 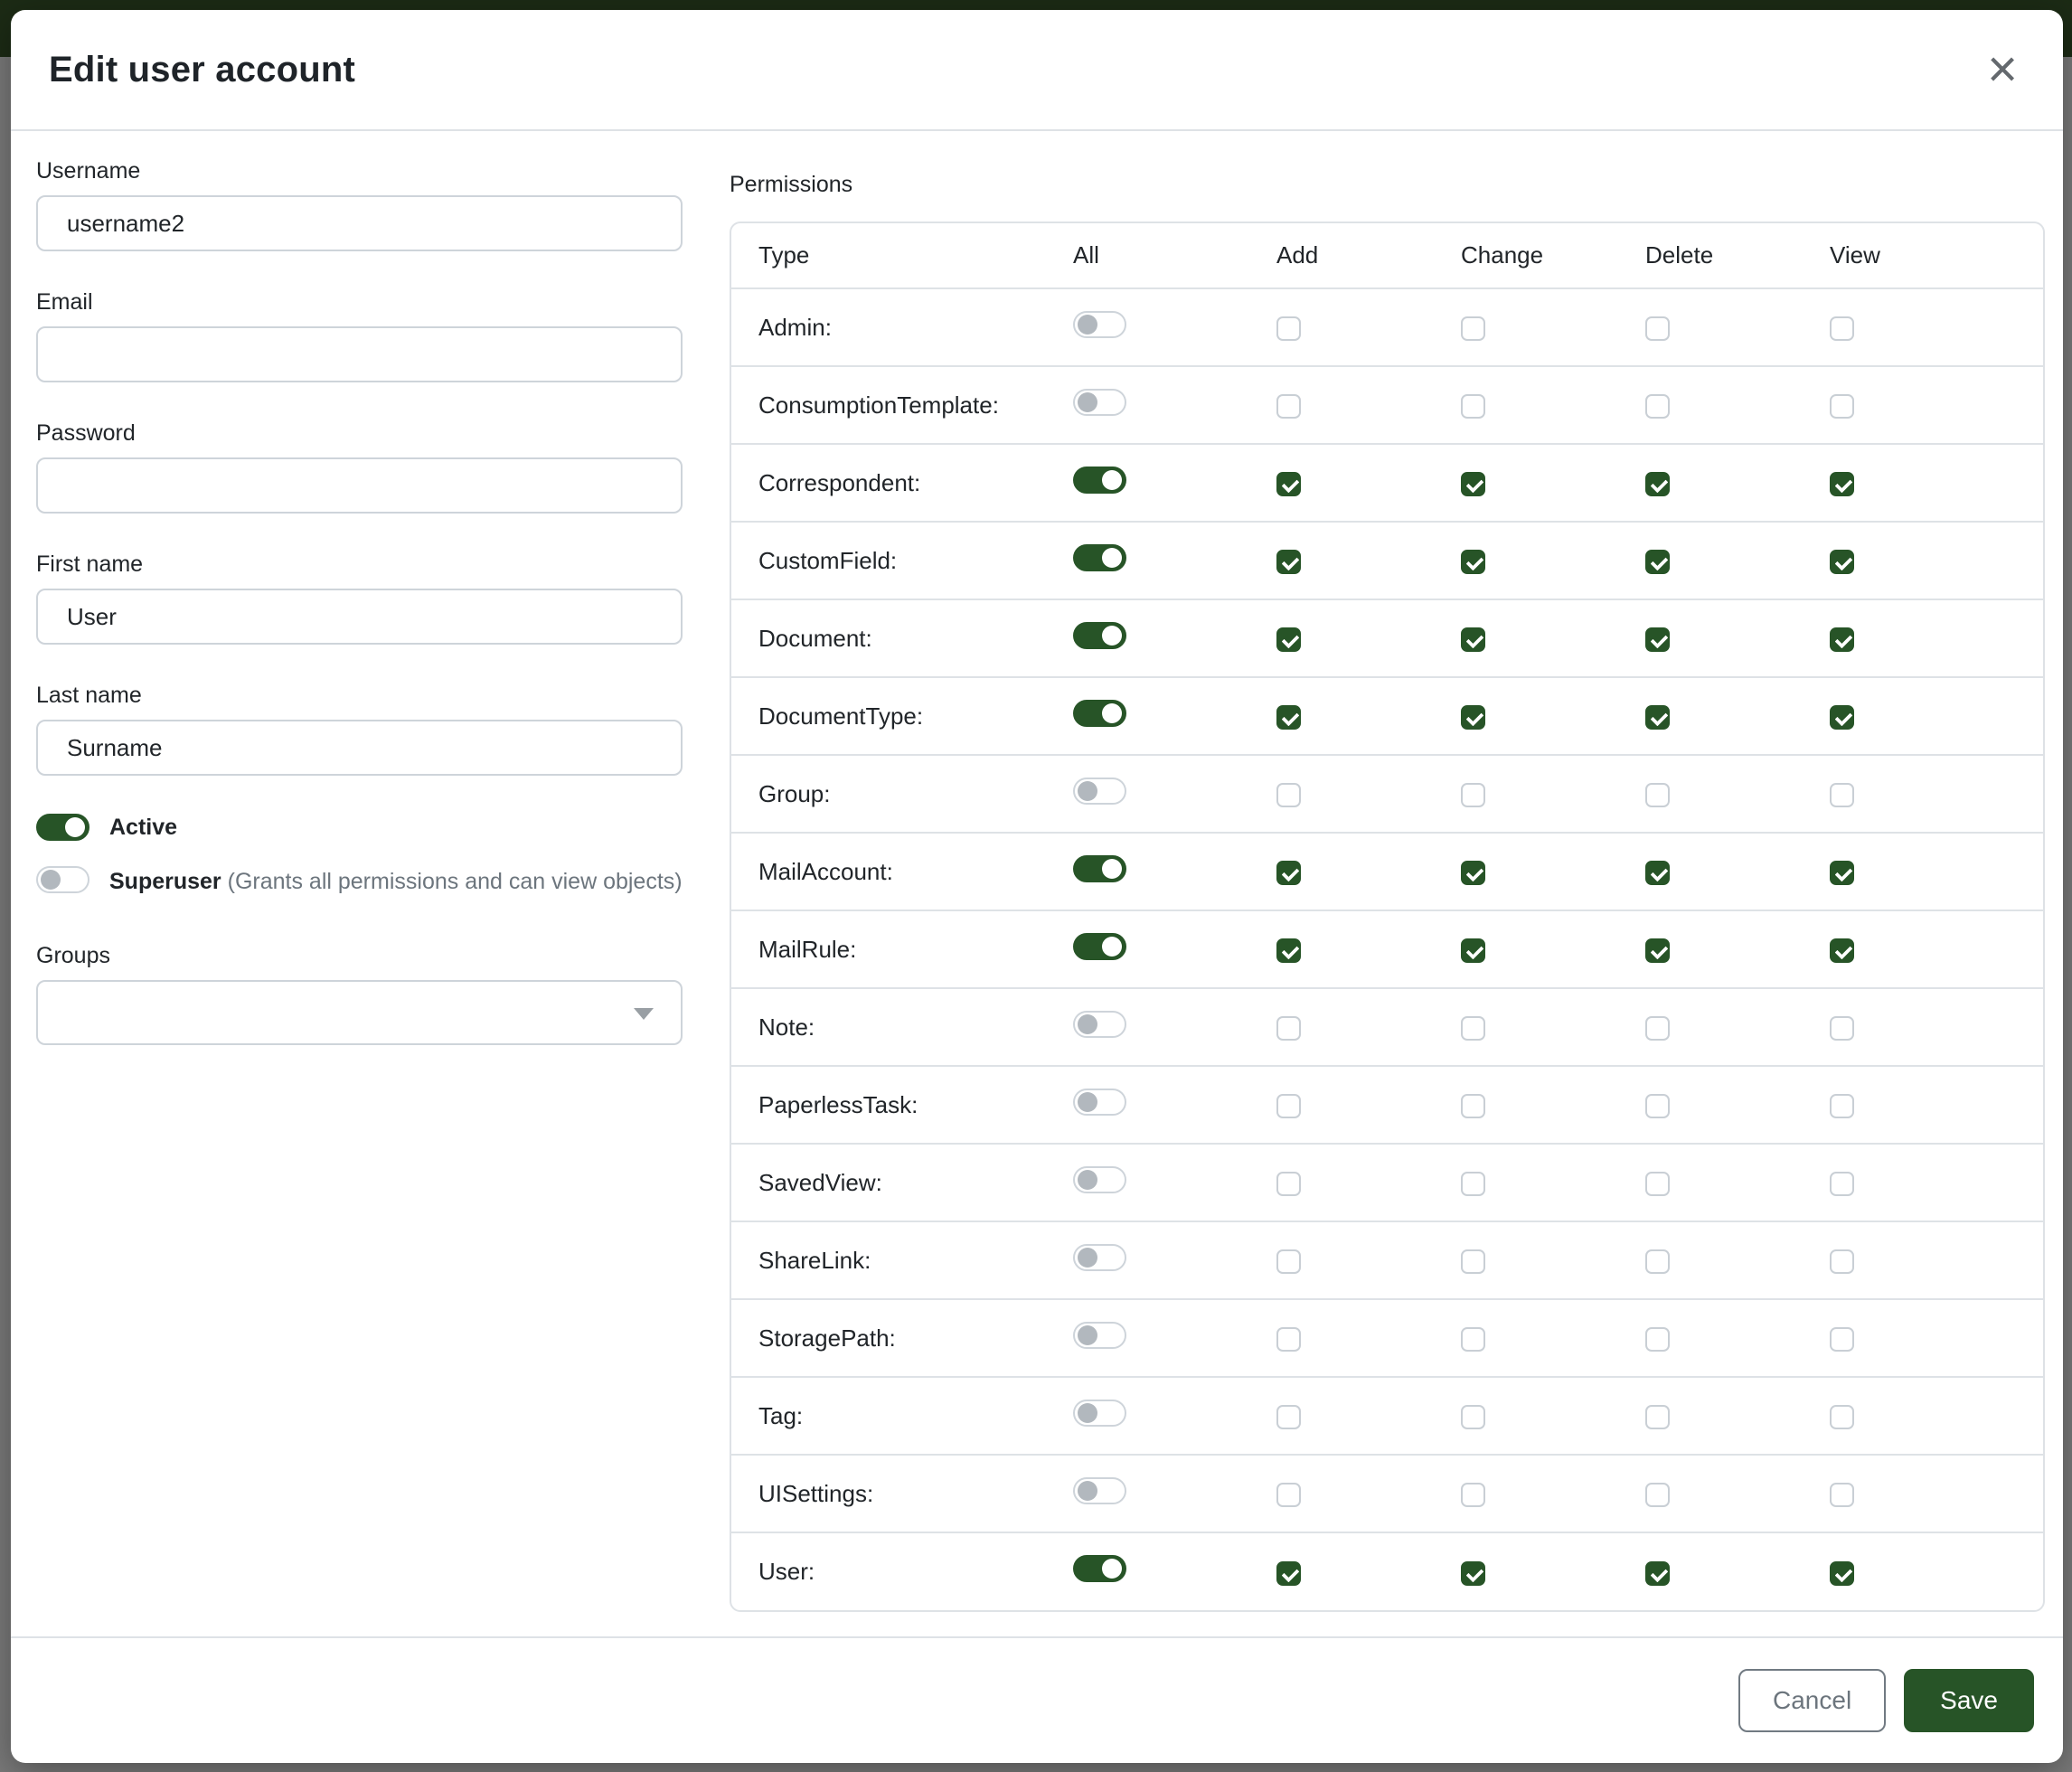 I want to click on password-group: Password, so click(x=359, y=467).